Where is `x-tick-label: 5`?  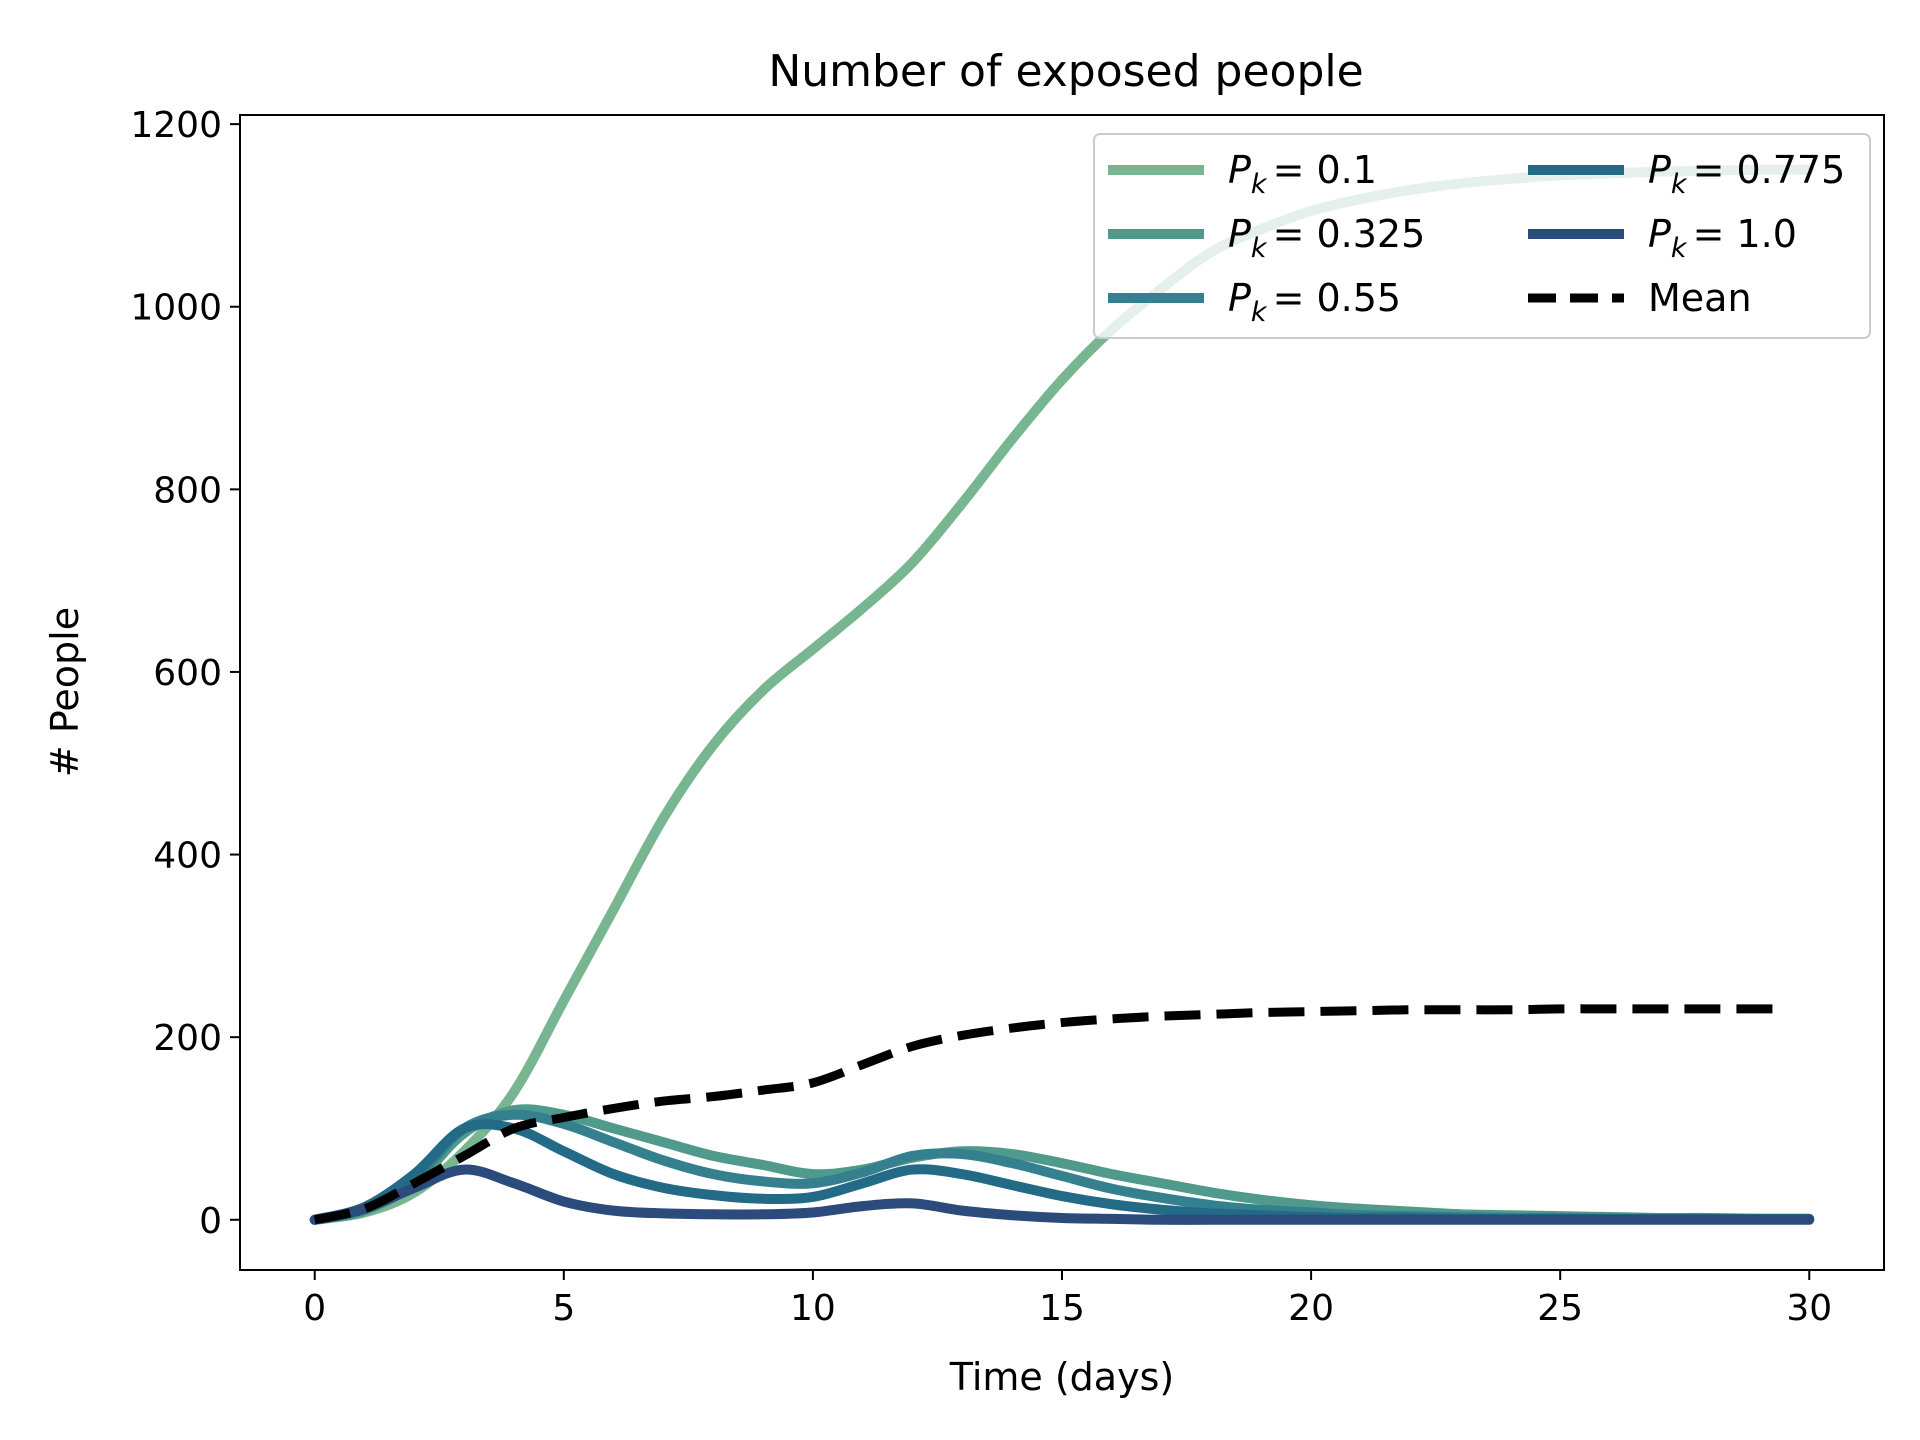 x-tick-label: 5 is located at coordinates (563, 1308).